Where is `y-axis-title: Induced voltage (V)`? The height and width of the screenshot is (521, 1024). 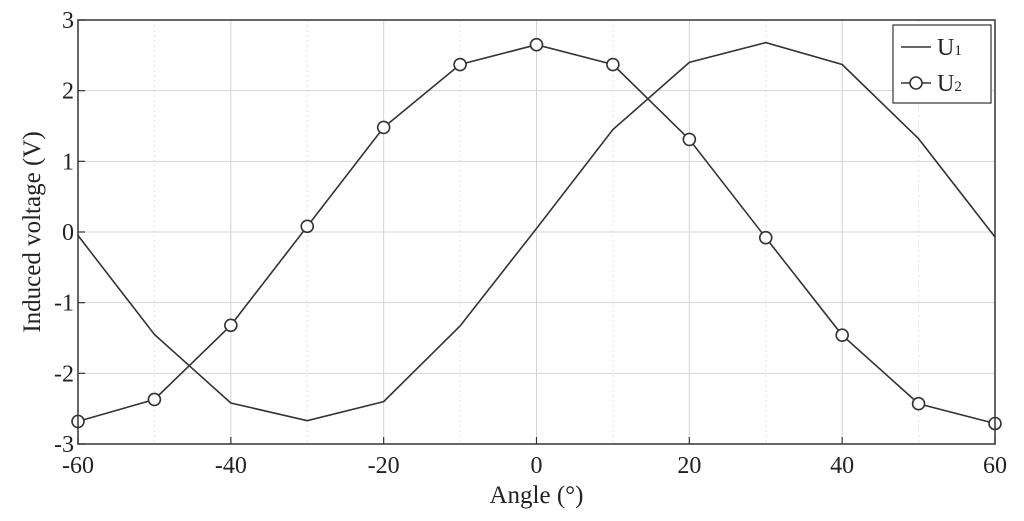 y-axis-title: Induced voltage (V) is located at coordinates (32, 231).